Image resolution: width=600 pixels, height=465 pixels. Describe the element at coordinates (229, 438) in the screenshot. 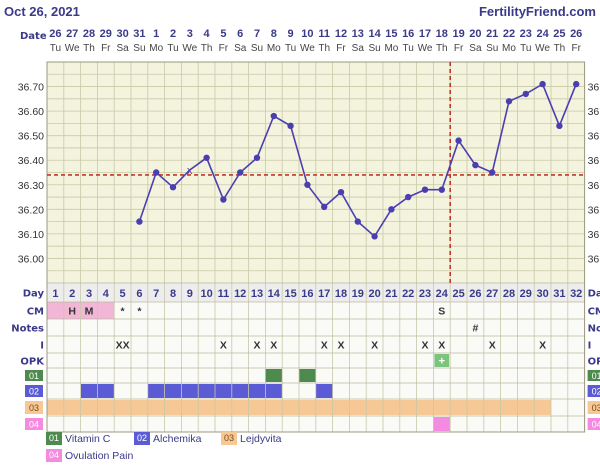

I see `legend-code-03: 03` at that location.